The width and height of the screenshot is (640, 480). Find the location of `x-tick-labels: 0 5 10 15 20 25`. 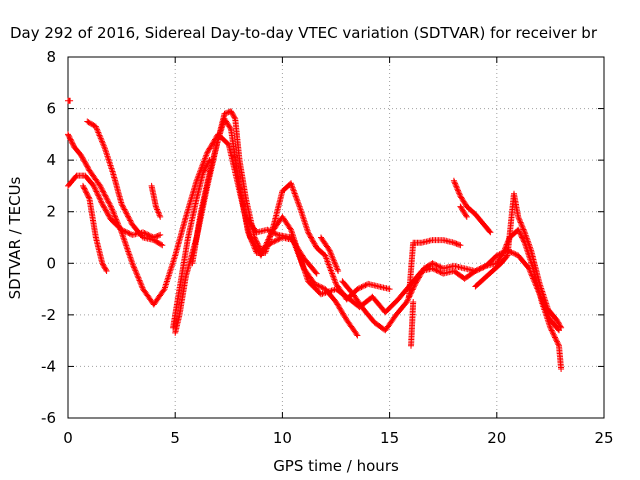

x-tick-labels: 0 5 10 15 20 25 is located at coordinates (338, 438).